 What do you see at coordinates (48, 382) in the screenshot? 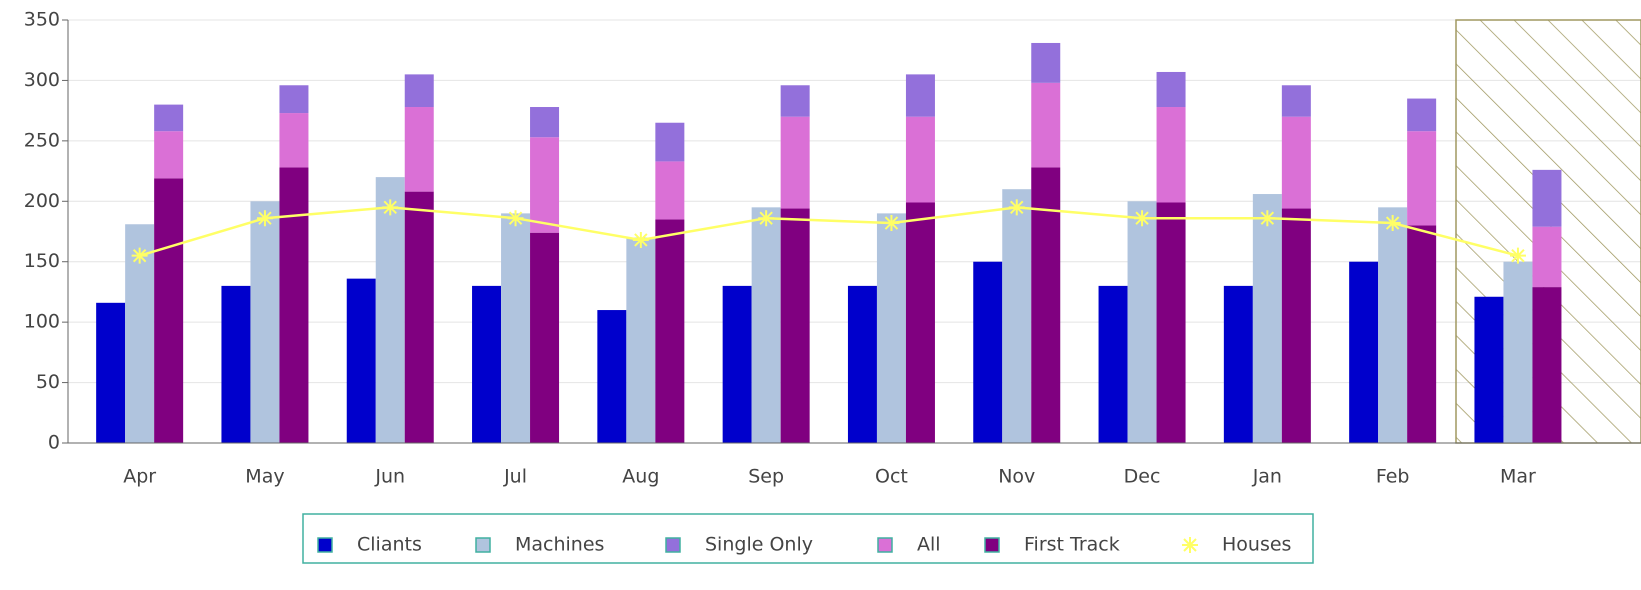
I see `y-tick-label: 50` at bounding box center [48, 382].